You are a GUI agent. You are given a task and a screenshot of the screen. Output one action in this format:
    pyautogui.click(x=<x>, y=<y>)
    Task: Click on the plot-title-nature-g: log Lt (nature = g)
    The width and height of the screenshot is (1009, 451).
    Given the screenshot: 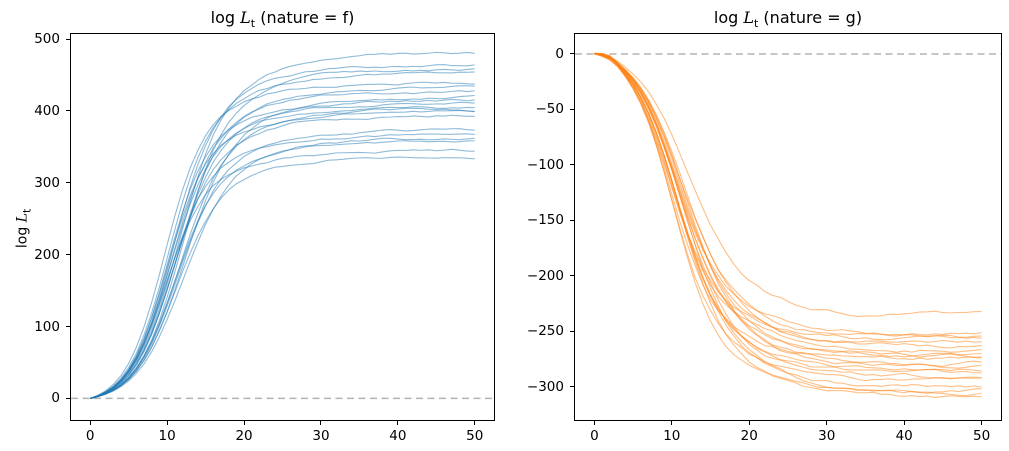 What is the action you would take?
    pyautogui.click(x=788, y=21)
    